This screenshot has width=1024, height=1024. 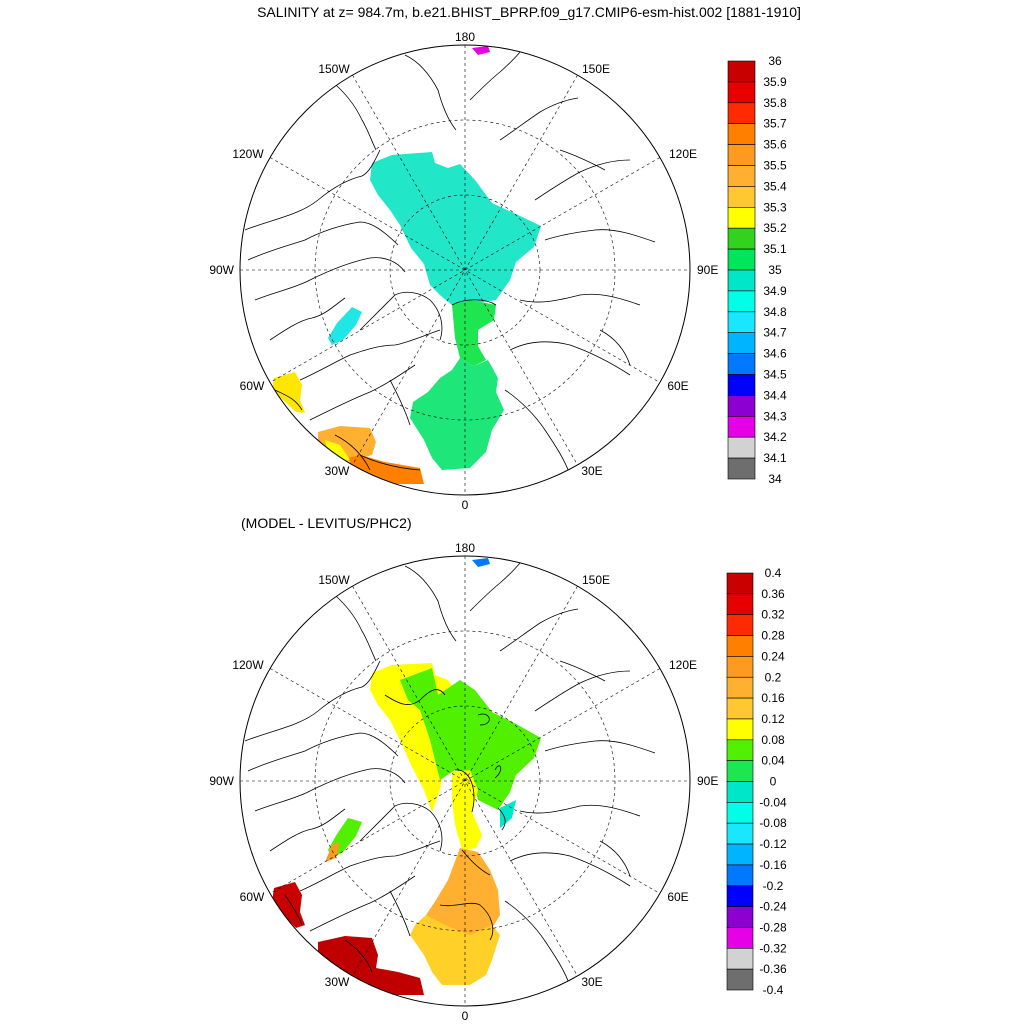 I want to click on colorbar-label: -0.16, so click(x=773, y=865).